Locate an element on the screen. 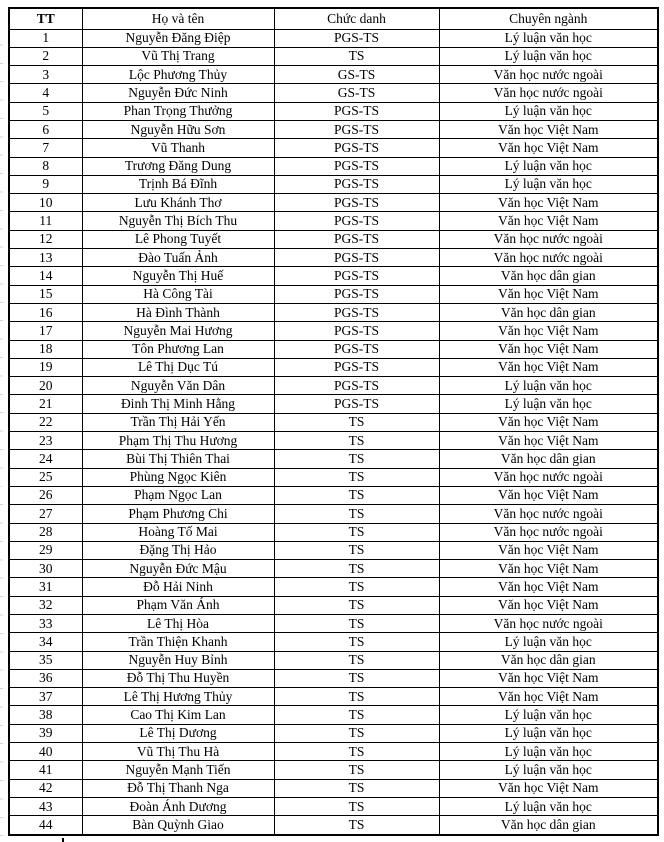 The width and height of the screenshot is (664, 842). table-row: 40 Vũ Thị Thu Hà TS Lý luận văn học is located at coordinates (333, 752).